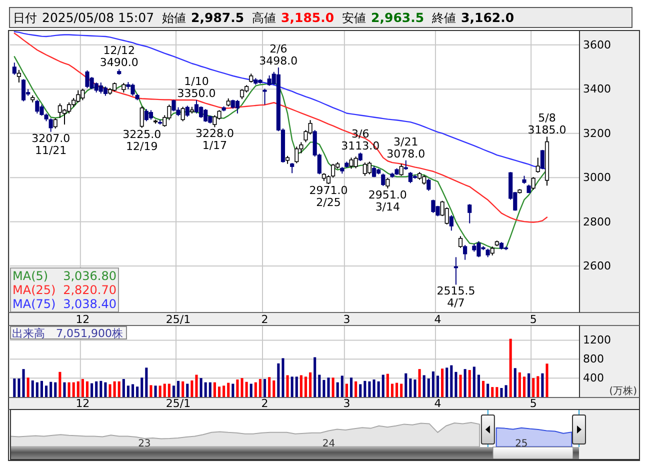  I want to click on annotation: 5/8 3185.0, so click(547, 124).